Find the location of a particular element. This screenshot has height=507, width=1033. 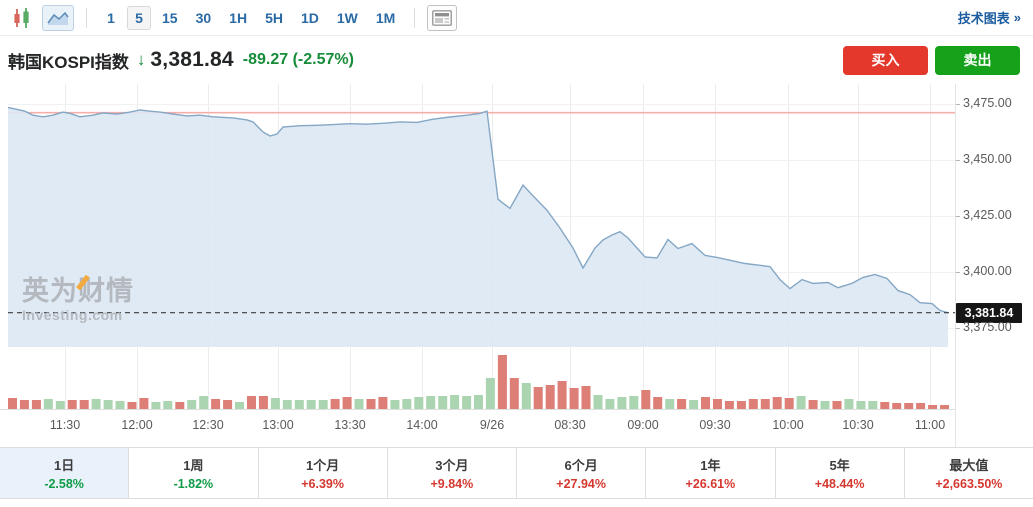

area-chart-icon is located at coordinates (58, 18).